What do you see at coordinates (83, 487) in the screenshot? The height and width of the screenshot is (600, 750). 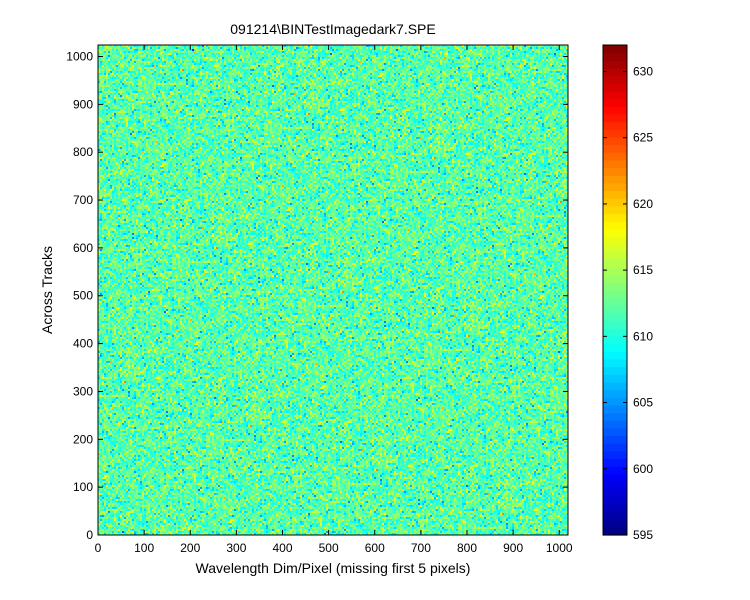 I see `y-tick-label: 100` at bounding box center [83, 487].